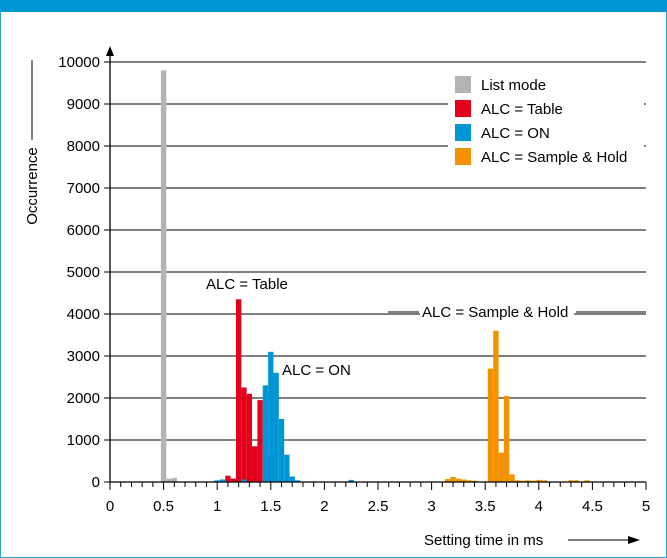 The width and height of the screenshot is (667, 558). I want to click on x-tick-label-5: 2.5, so click(378, 506).